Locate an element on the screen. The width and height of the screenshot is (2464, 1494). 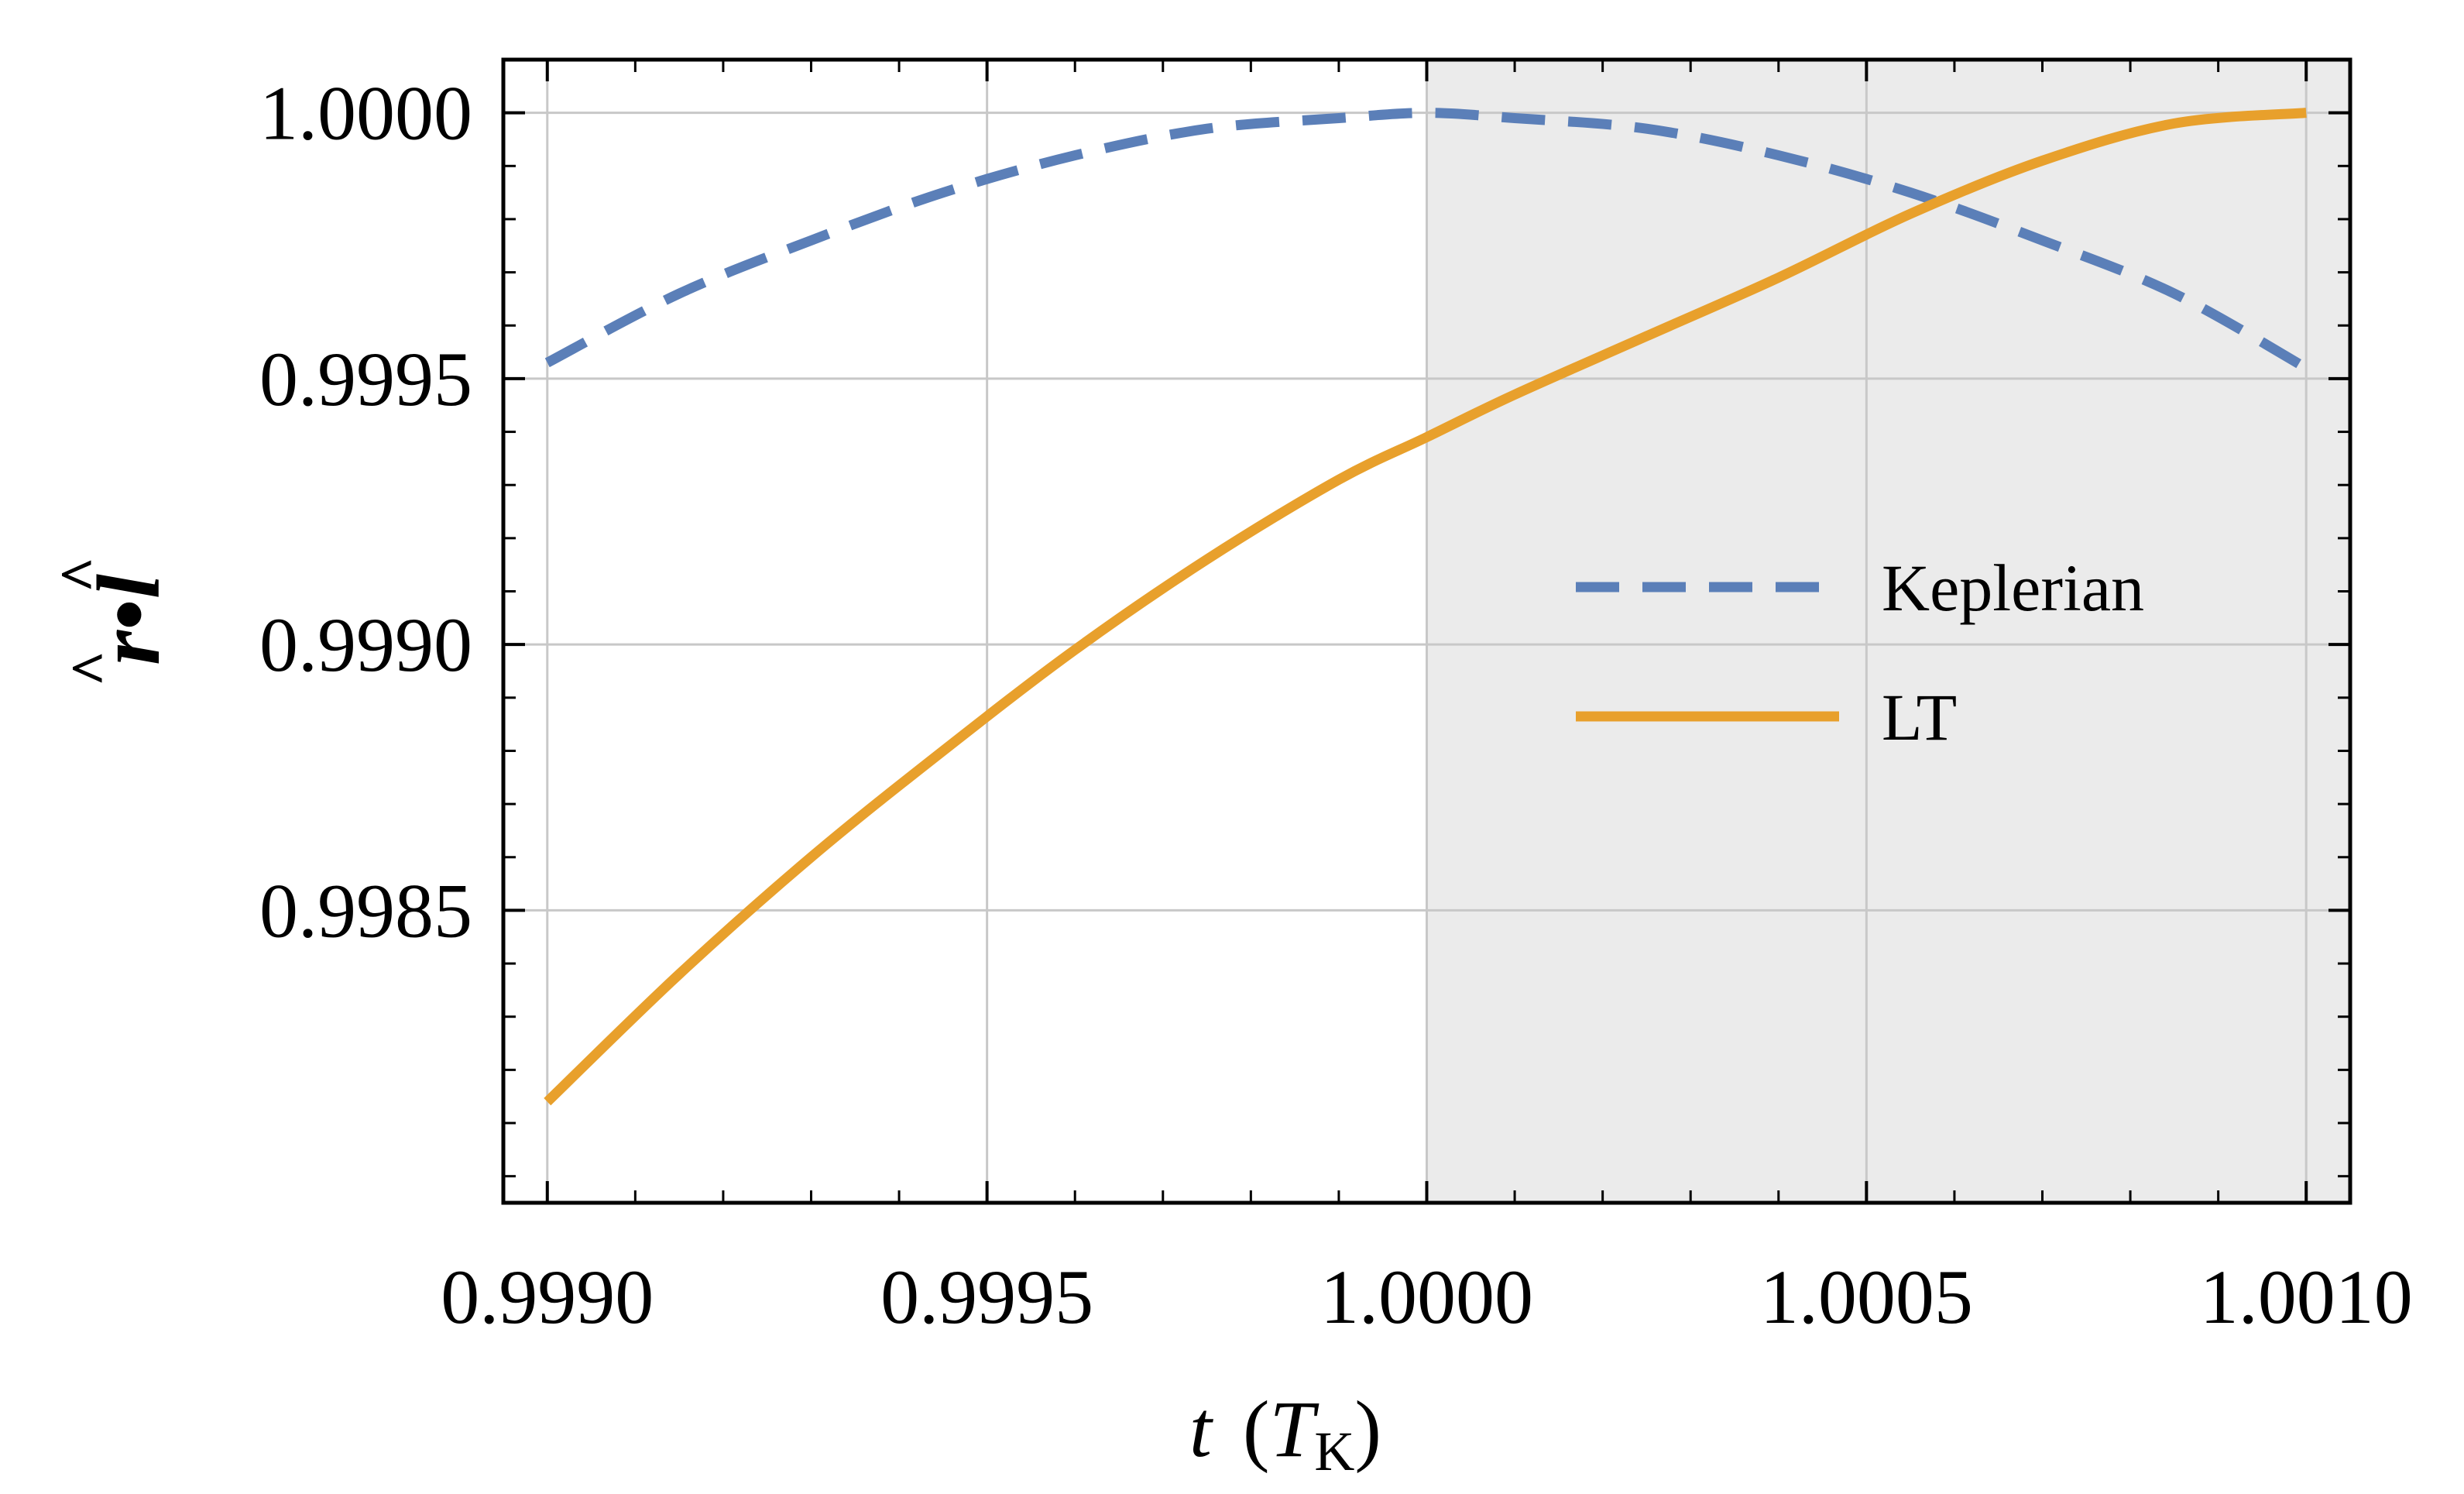
y-tick-labels: 0.9985 0.9990 0.9995 1.0000 is located at coordinates (365, 512).